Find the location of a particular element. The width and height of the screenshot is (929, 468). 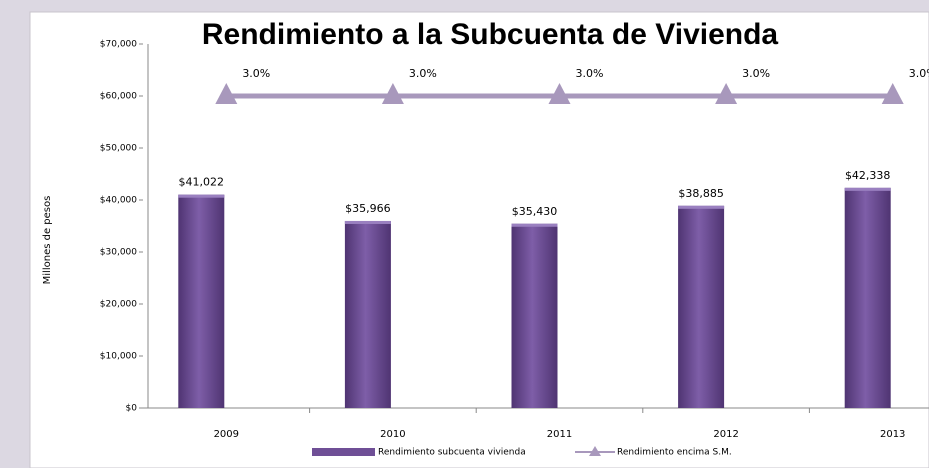

x-tick-label: 2009 is located at coordinates (226, 434).